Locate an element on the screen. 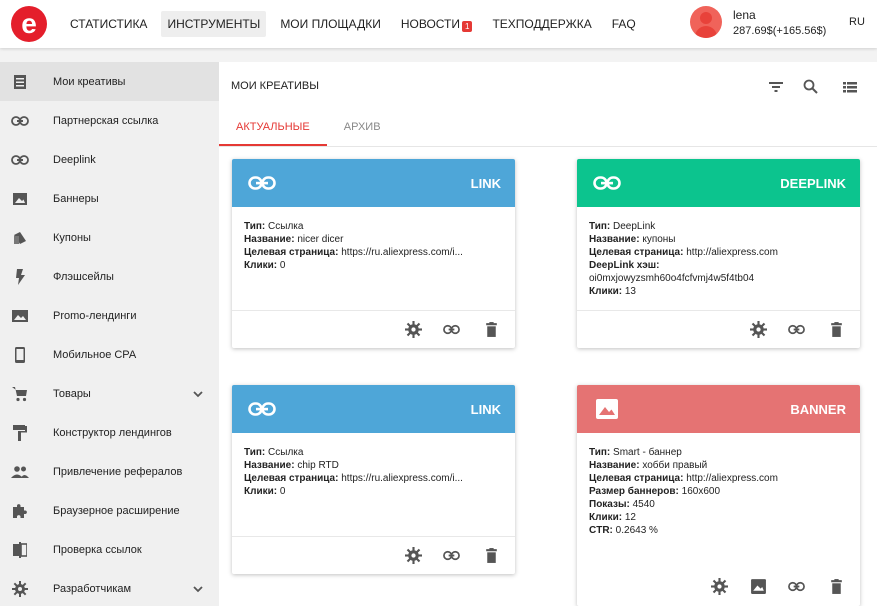 The width and height of the screenshot is (877, 606). list-view-icon is located at coordinates (850, 87).